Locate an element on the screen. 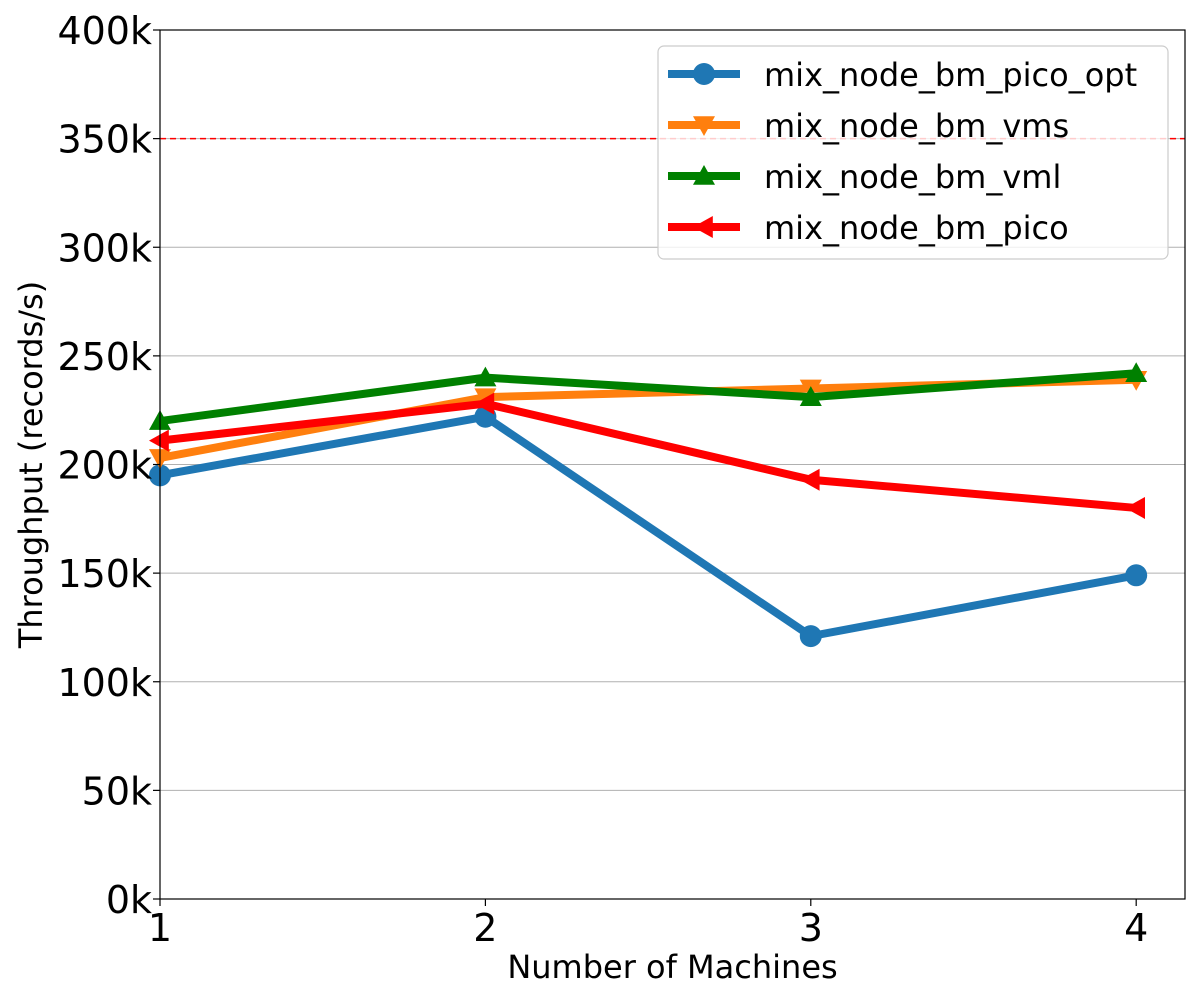  y-tick-label: 200k is located at coordinates (104, 466).